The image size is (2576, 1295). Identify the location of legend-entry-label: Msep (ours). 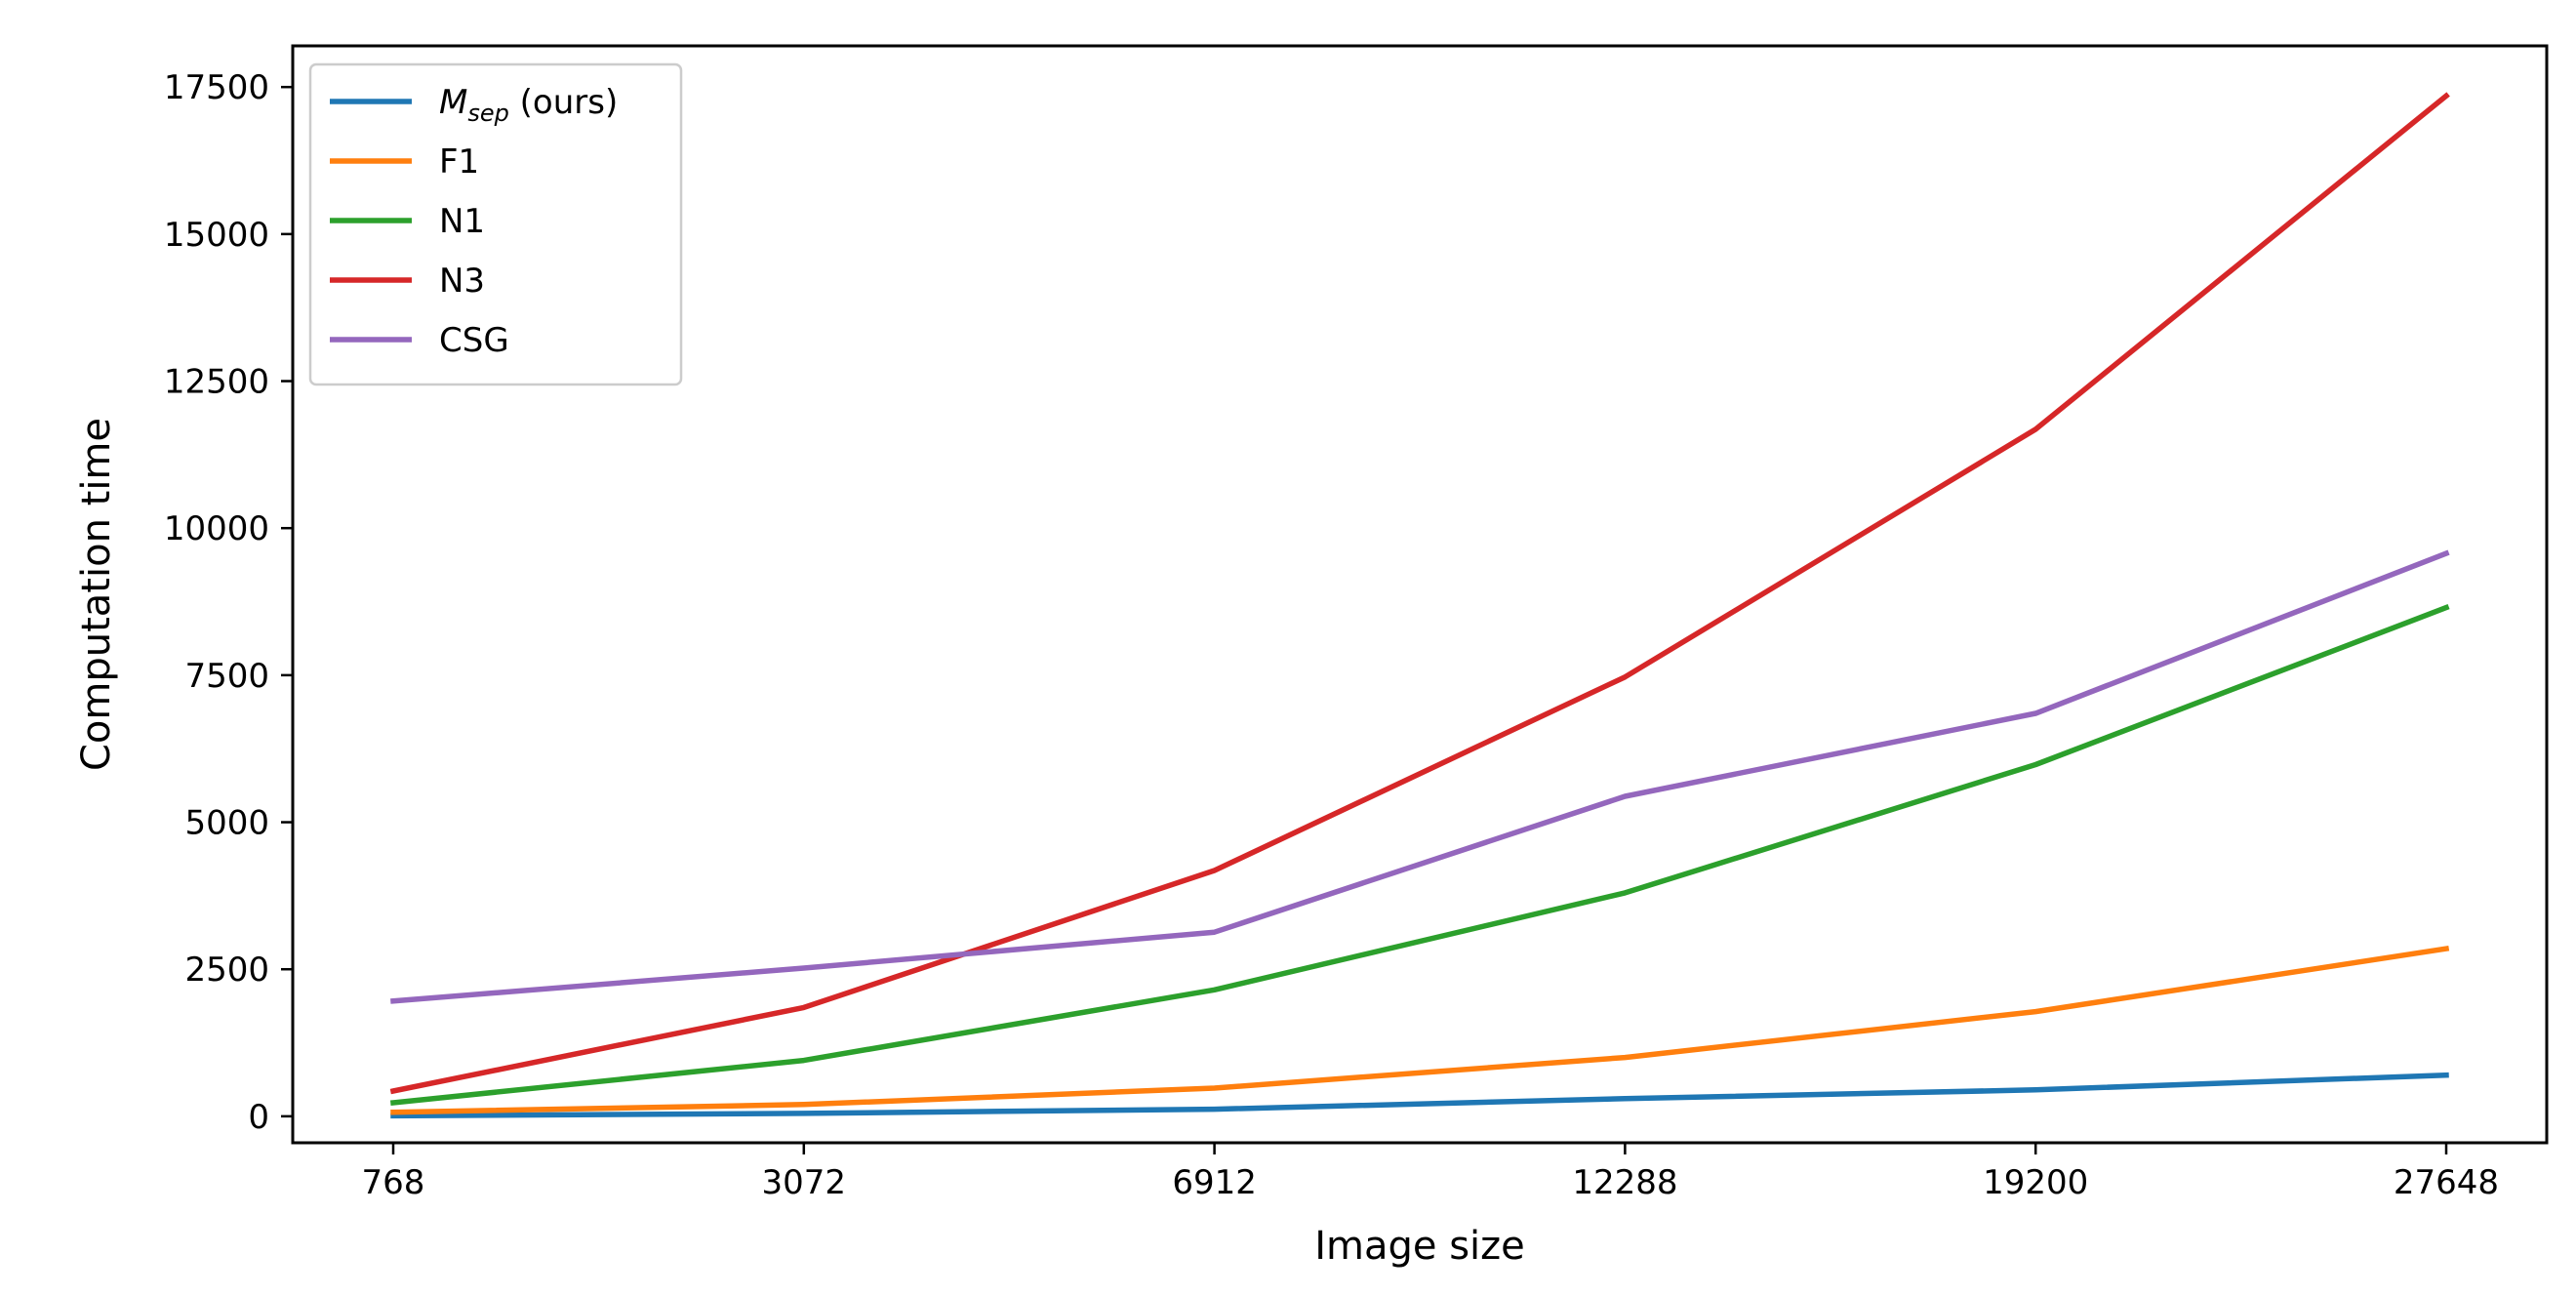
(528, 105).